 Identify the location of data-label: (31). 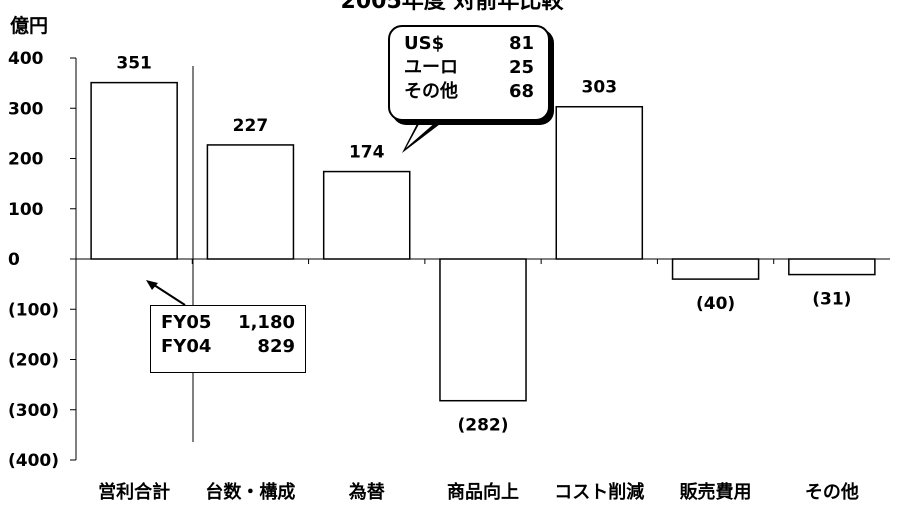
(831, 300).